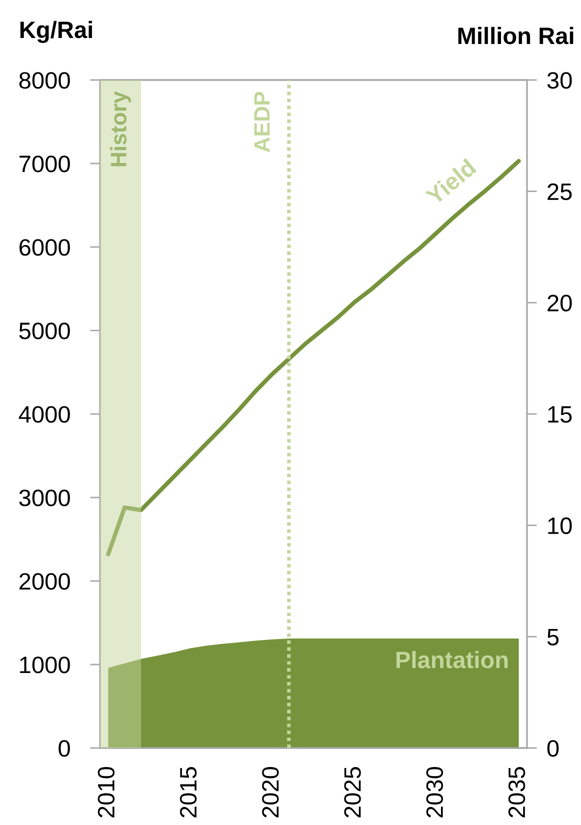  Describe the element at coordinates (56, 31) in the screenshot. I see `y-axis-title: Kg/Rai` at that location.